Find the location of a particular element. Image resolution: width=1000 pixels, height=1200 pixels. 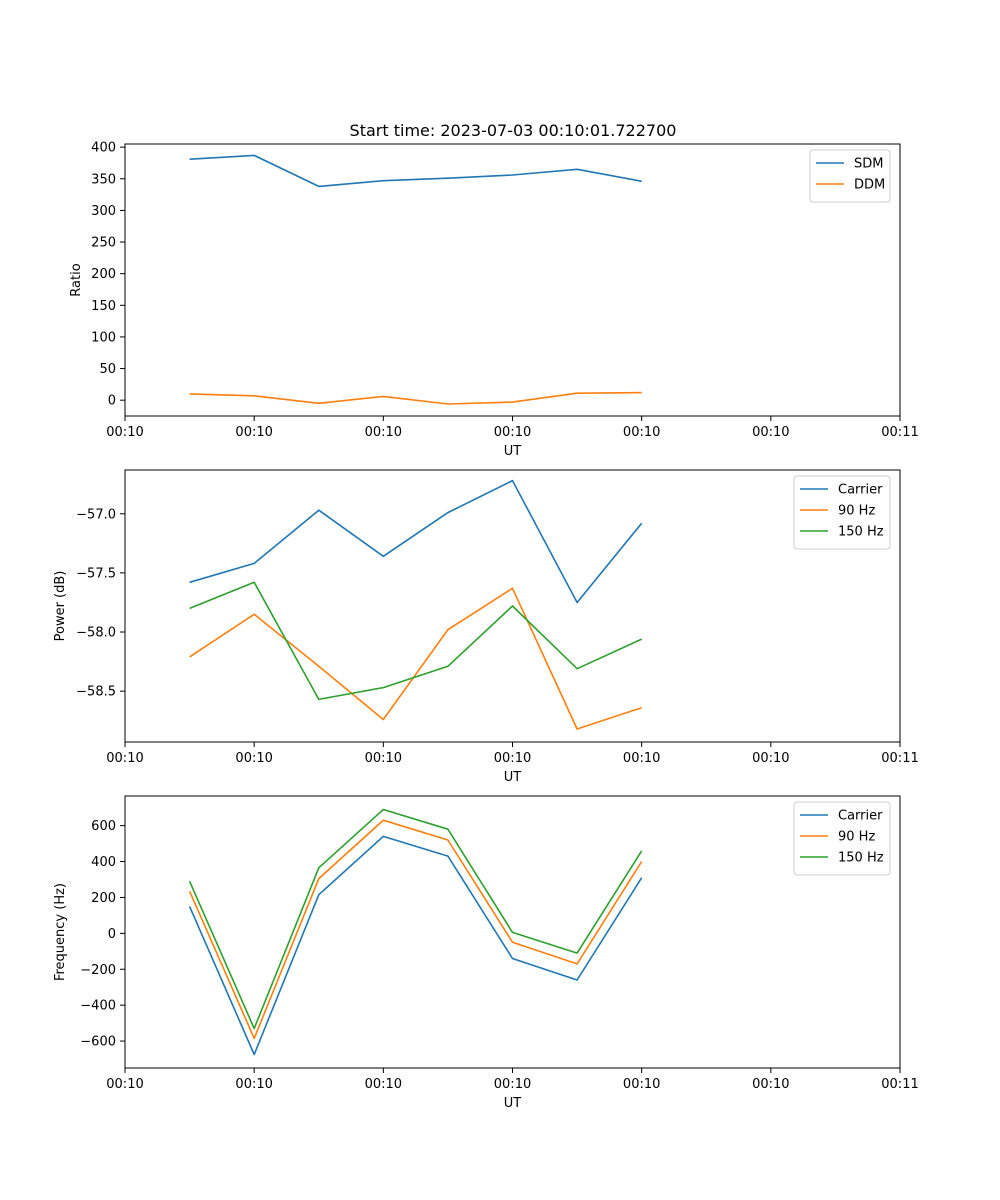

chart-title: Start time: 2023-07-03 00:10:01.722700 is located at coordinates (513, 130).